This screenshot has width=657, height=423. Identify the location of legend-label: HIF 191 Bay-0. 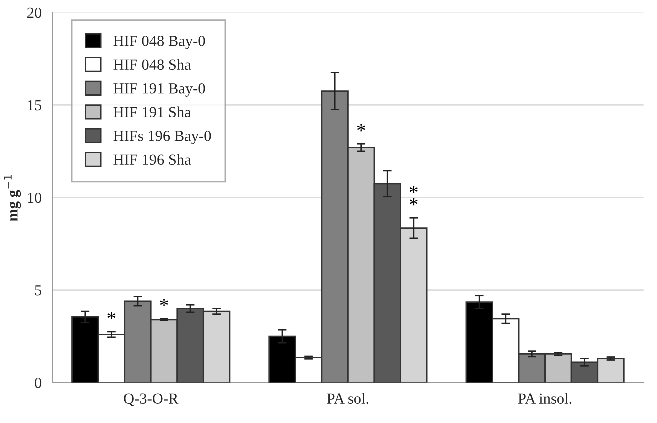
(160, 90).